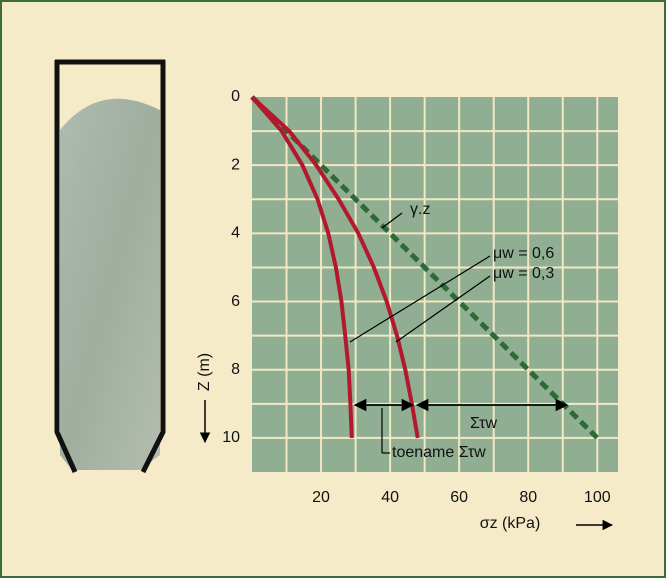  Describe the element at coordinates (510, 523) in the screenshot. I see `x-axis-label: σz (kPa)` at that location.